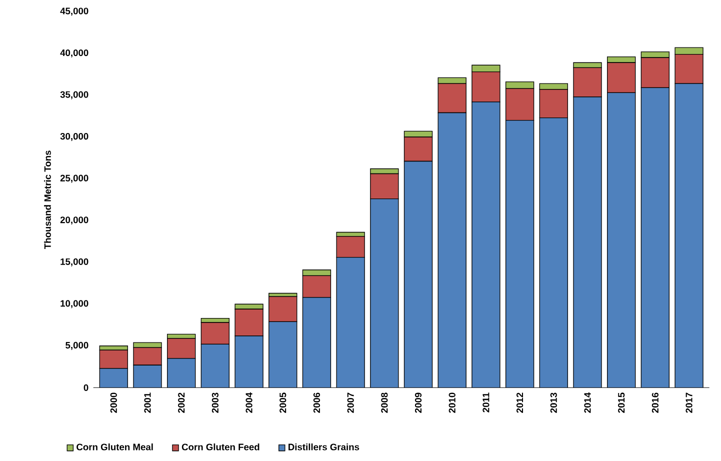 The width and height of the screenshot is (721, 461). Describe the element at coordinates (553, 402) in the screenshot. I see `x-tick-label: 2013` at that location.